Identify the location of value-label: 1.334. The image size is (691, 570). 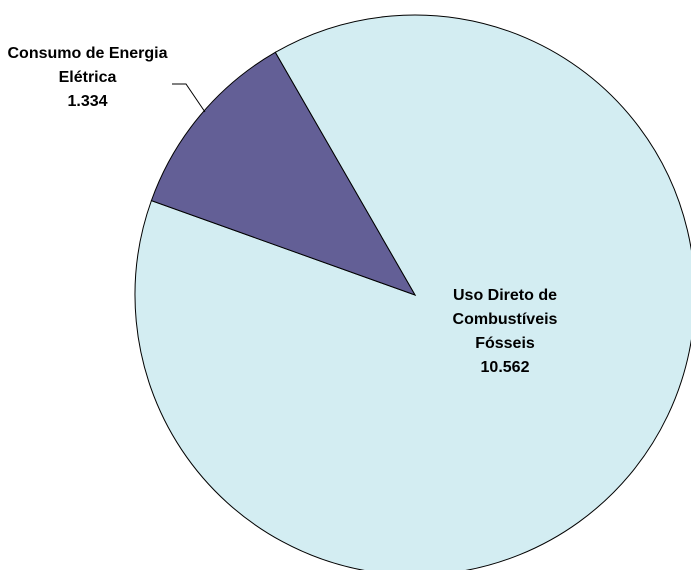
(87, 101).